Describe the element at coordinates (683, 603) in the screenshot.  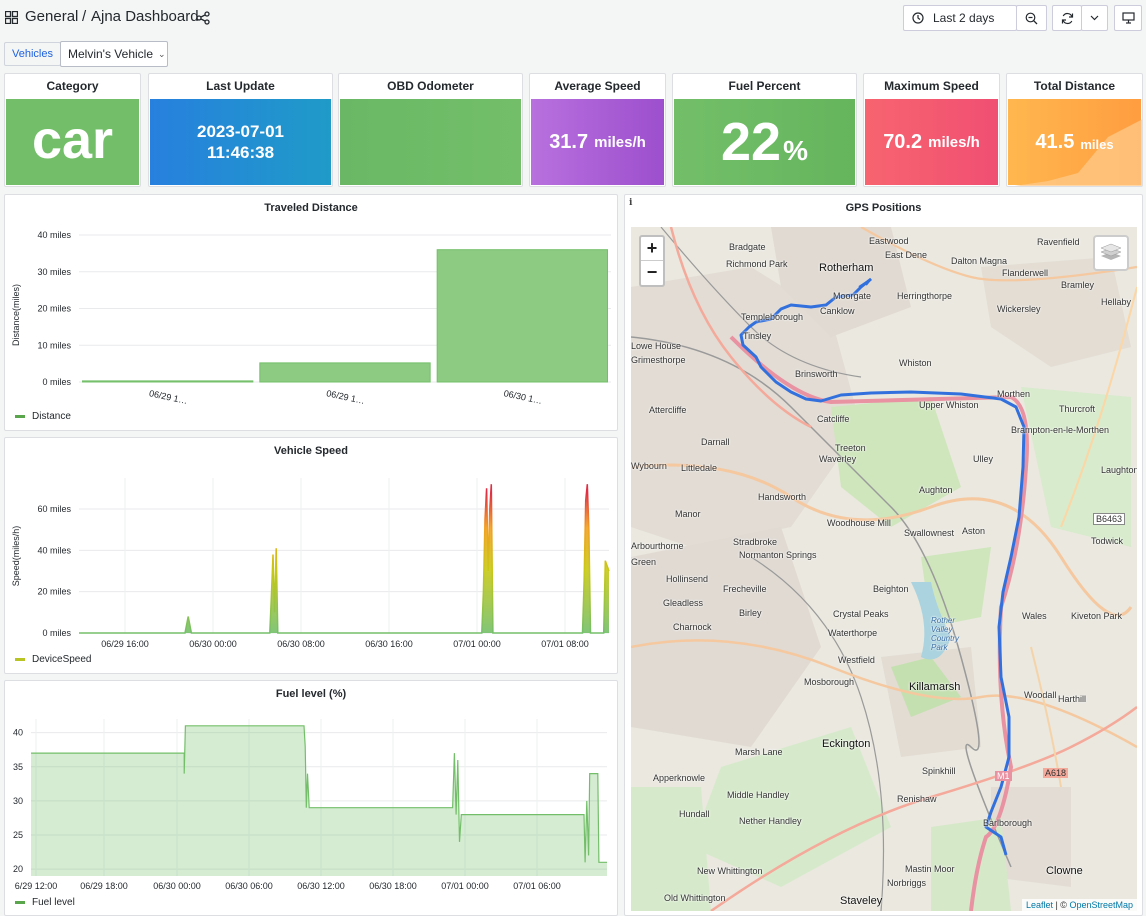
I see `map-label: Gleadless` at that location.